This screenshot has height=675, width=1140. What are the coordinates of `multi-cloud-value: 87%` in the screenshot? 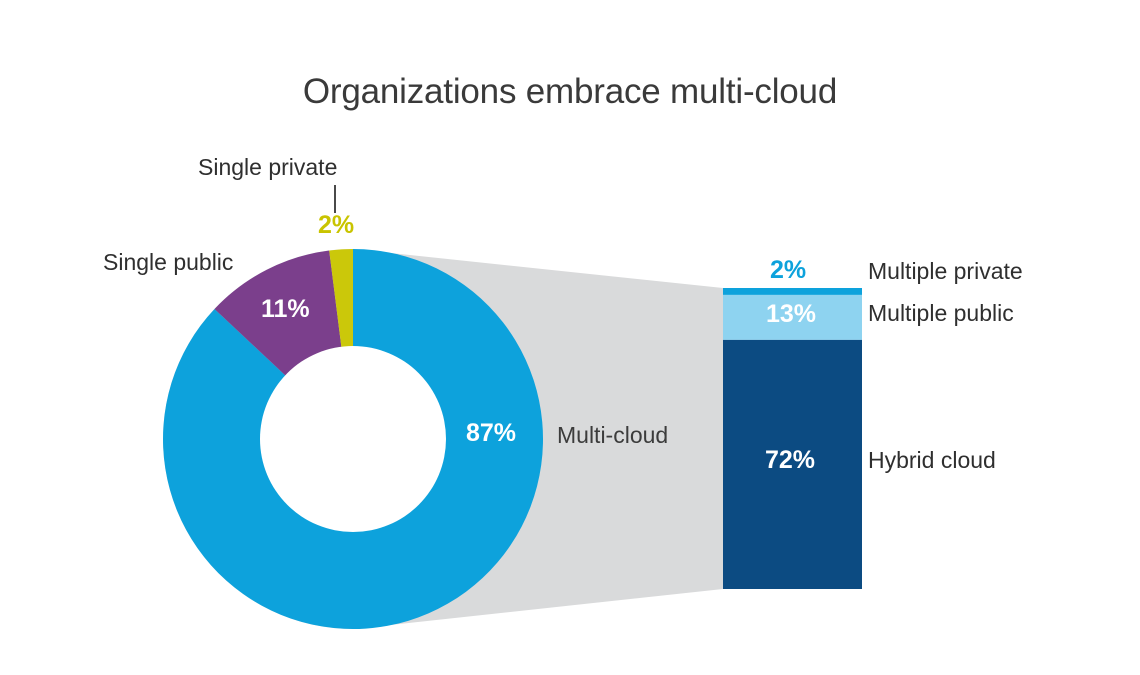 It's located at (491, 433).